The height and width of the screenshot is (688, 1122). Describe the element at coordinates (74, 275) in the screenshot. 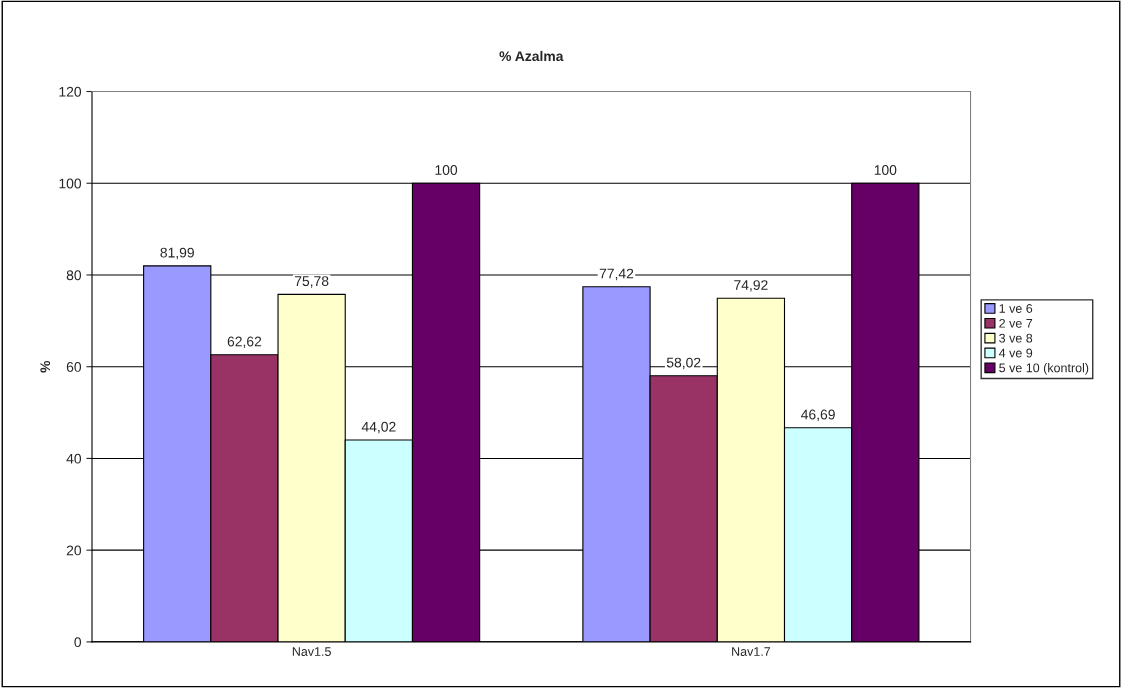

I see `y-tick-label: 80` at that location.